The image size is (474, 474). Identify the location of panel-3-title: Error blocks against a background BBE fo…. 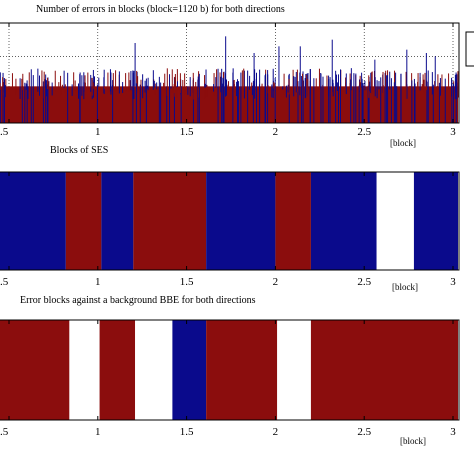
(138, 300).